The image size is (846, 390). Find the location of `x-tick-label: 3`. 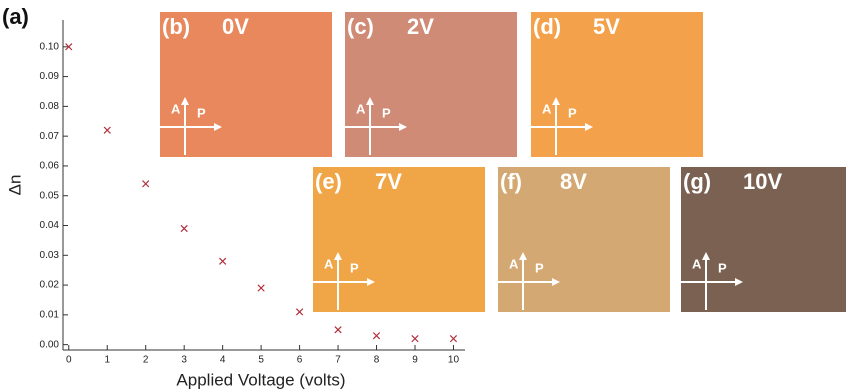

x-tick-label: 3 is located at coordinates (184, 360).